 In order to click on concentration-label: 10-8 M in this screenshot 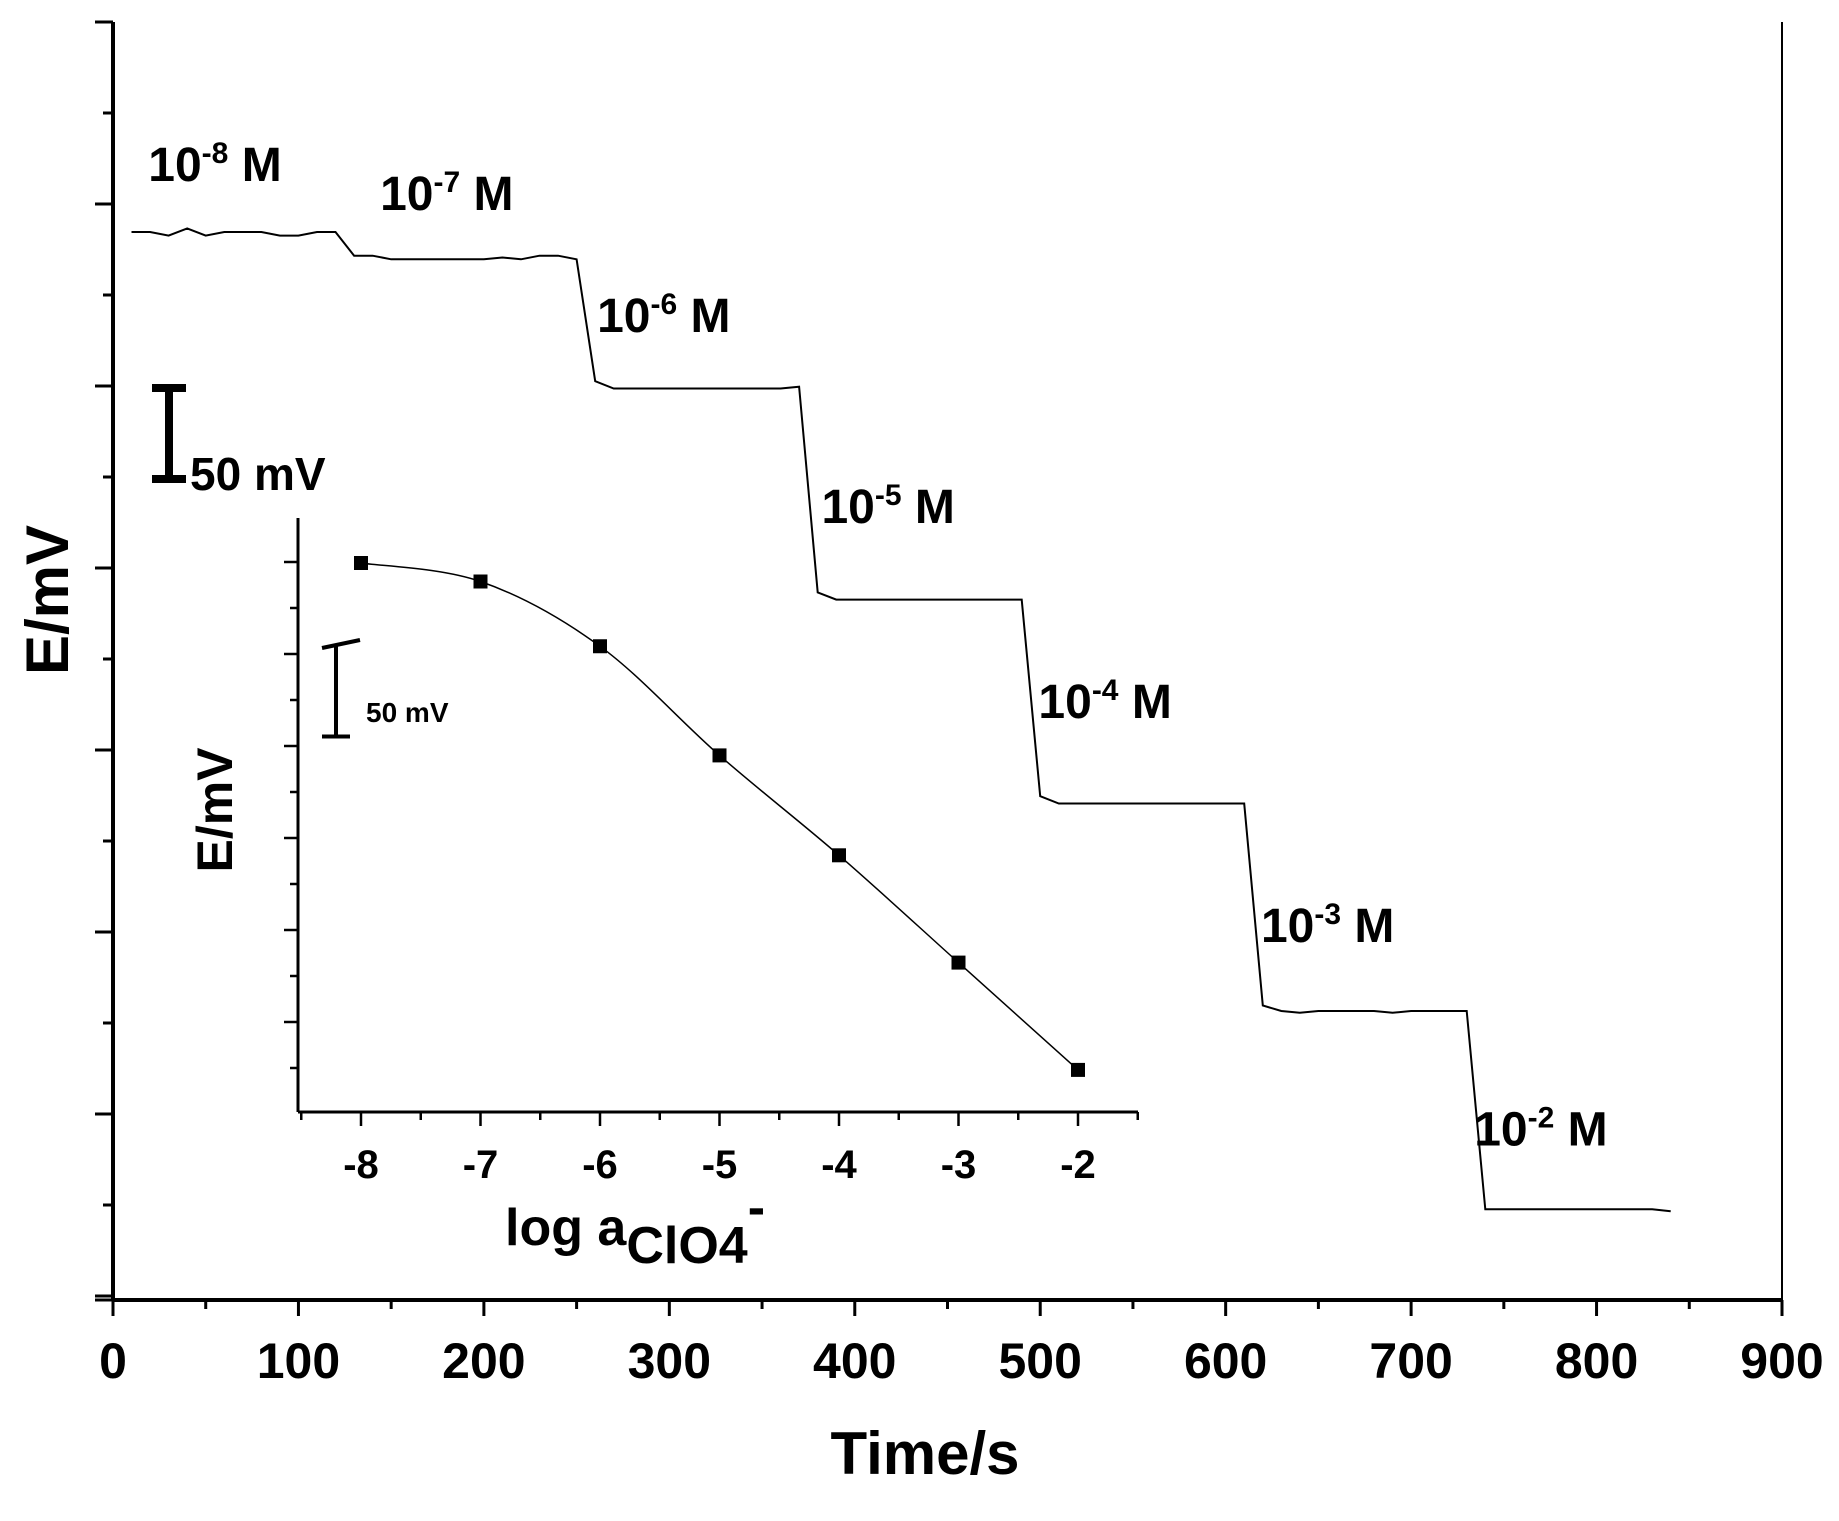, I will do `click(214, 164)`.